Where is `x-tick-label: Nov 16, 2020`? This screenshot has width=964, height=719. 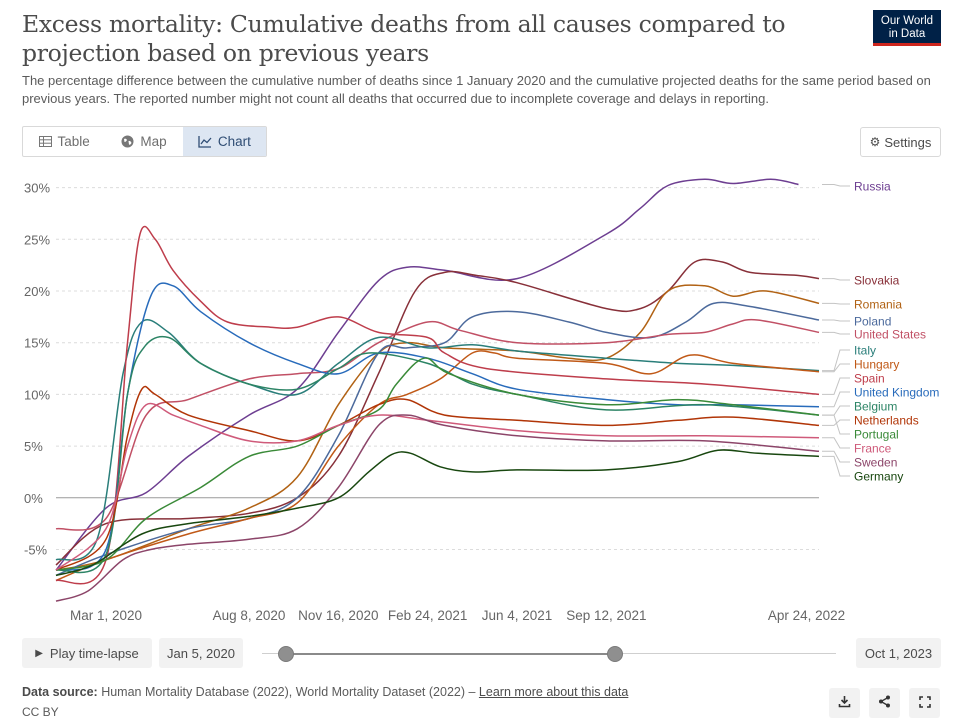 x-tick-label: Nov 16, 2020 is located at coordinates (338, 615).